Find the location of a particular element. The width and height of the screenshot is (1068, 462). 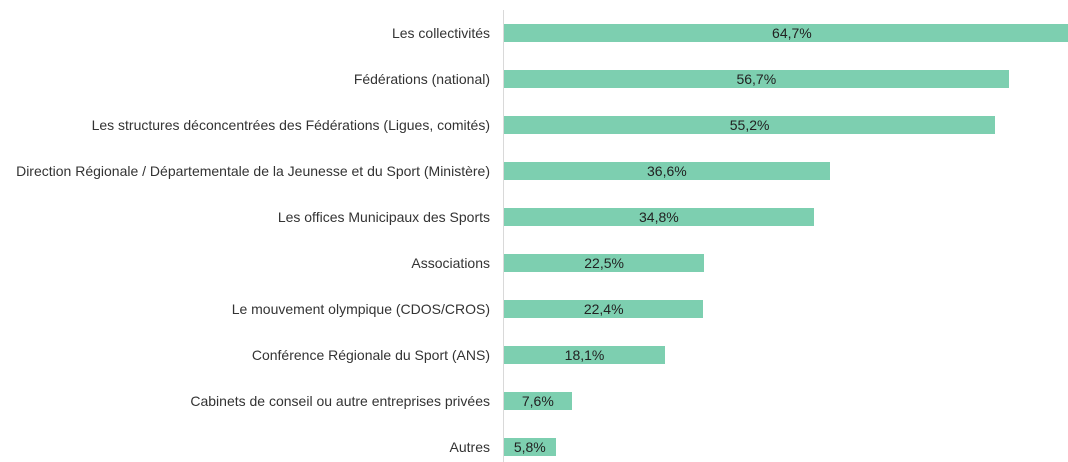

value-label: 55,2% is located at coordinates (749, 125).